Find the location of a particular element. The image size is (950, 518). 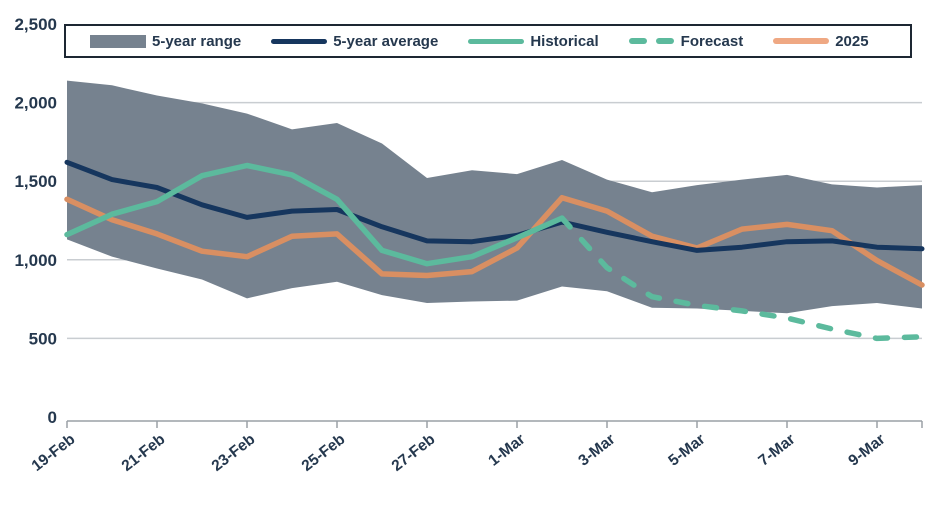

range-swatch is located at coordinates (118, 41).